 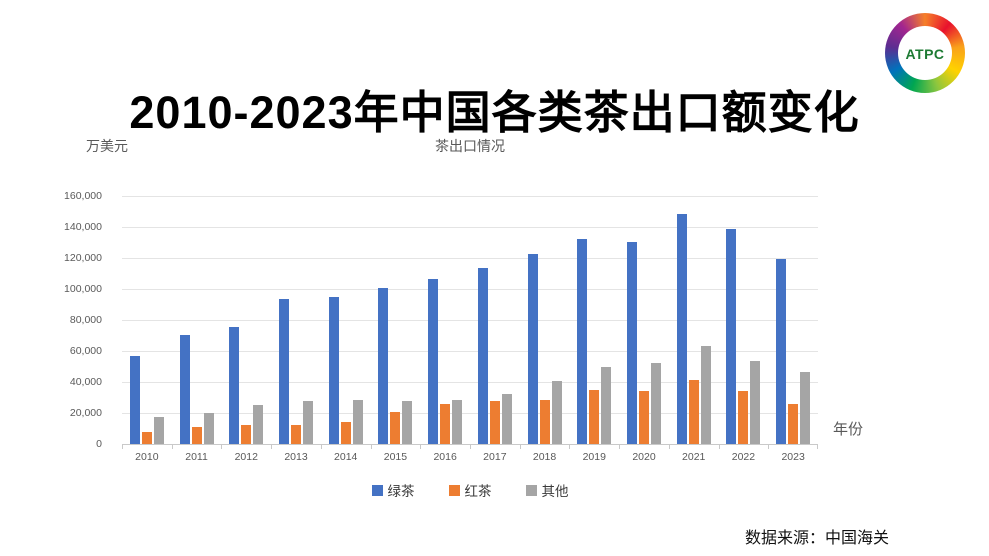 What do you see at coordinates (744, 329) in the screenshot?
I see `bar-group-2022: 2022` at bounding box center [744, 329].